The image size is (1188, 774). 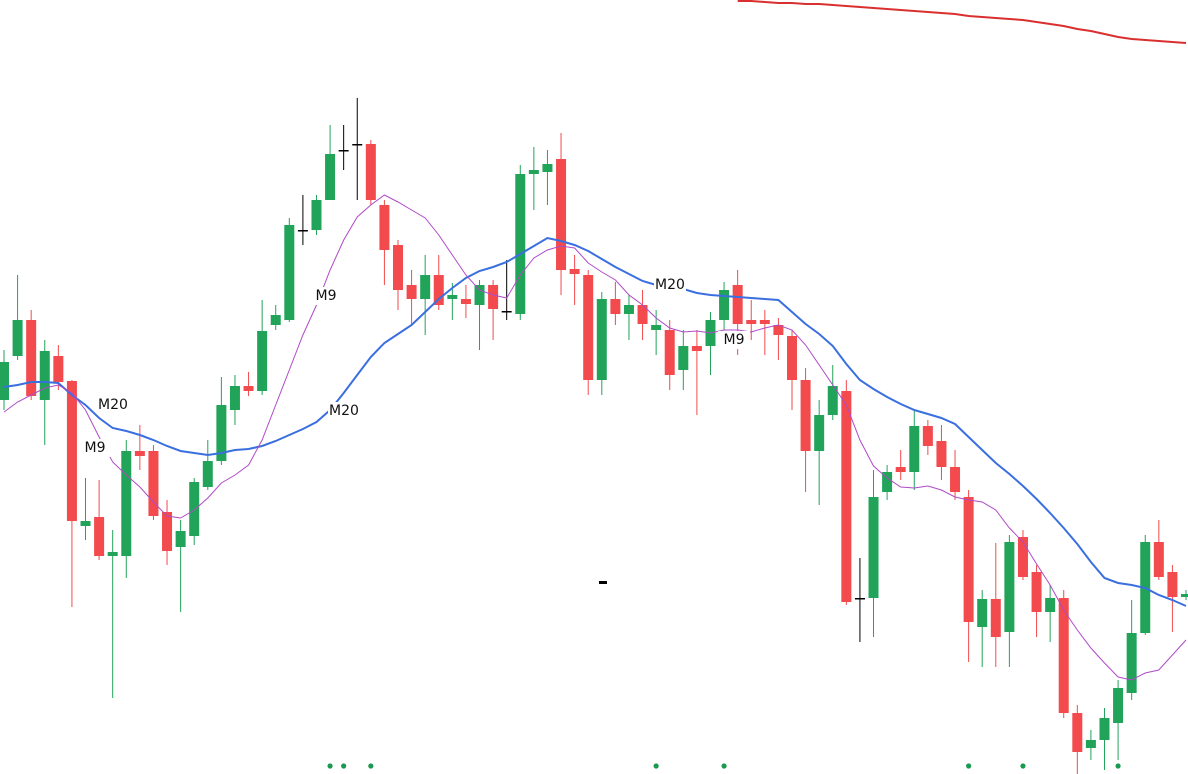 I want to click on moving-average-line, so click(x=962, y=22).